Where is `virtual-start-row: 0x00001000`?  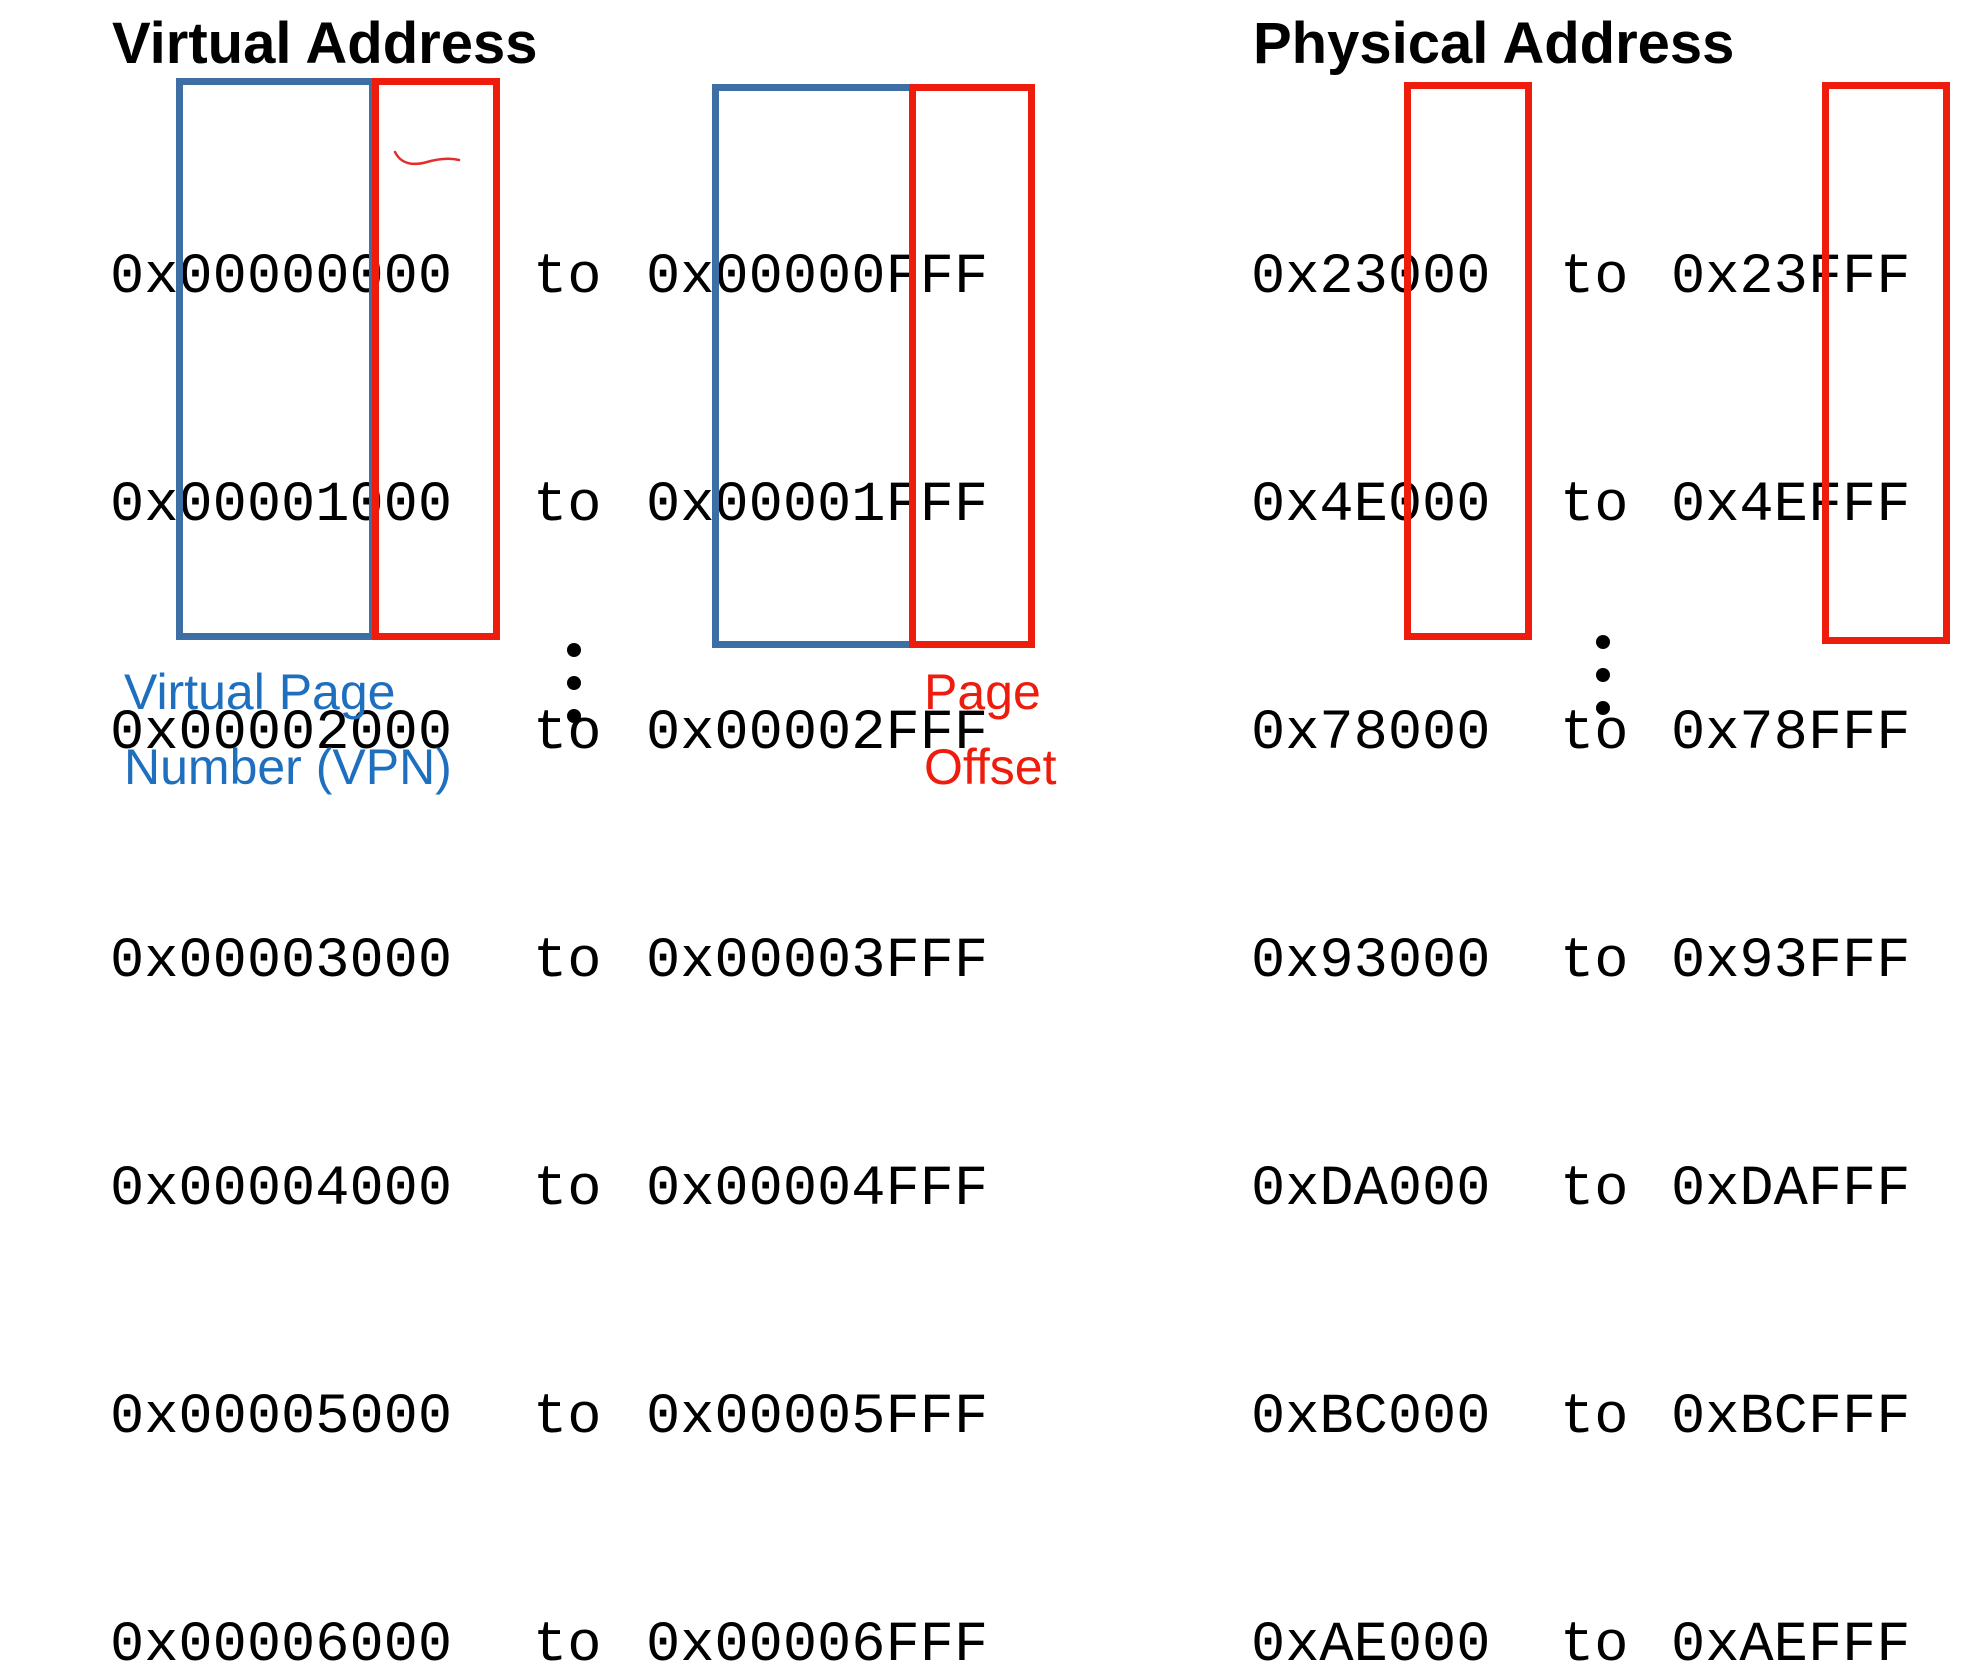
virtual-start-row: 0x00001000 is located at coordinates (281, 506).